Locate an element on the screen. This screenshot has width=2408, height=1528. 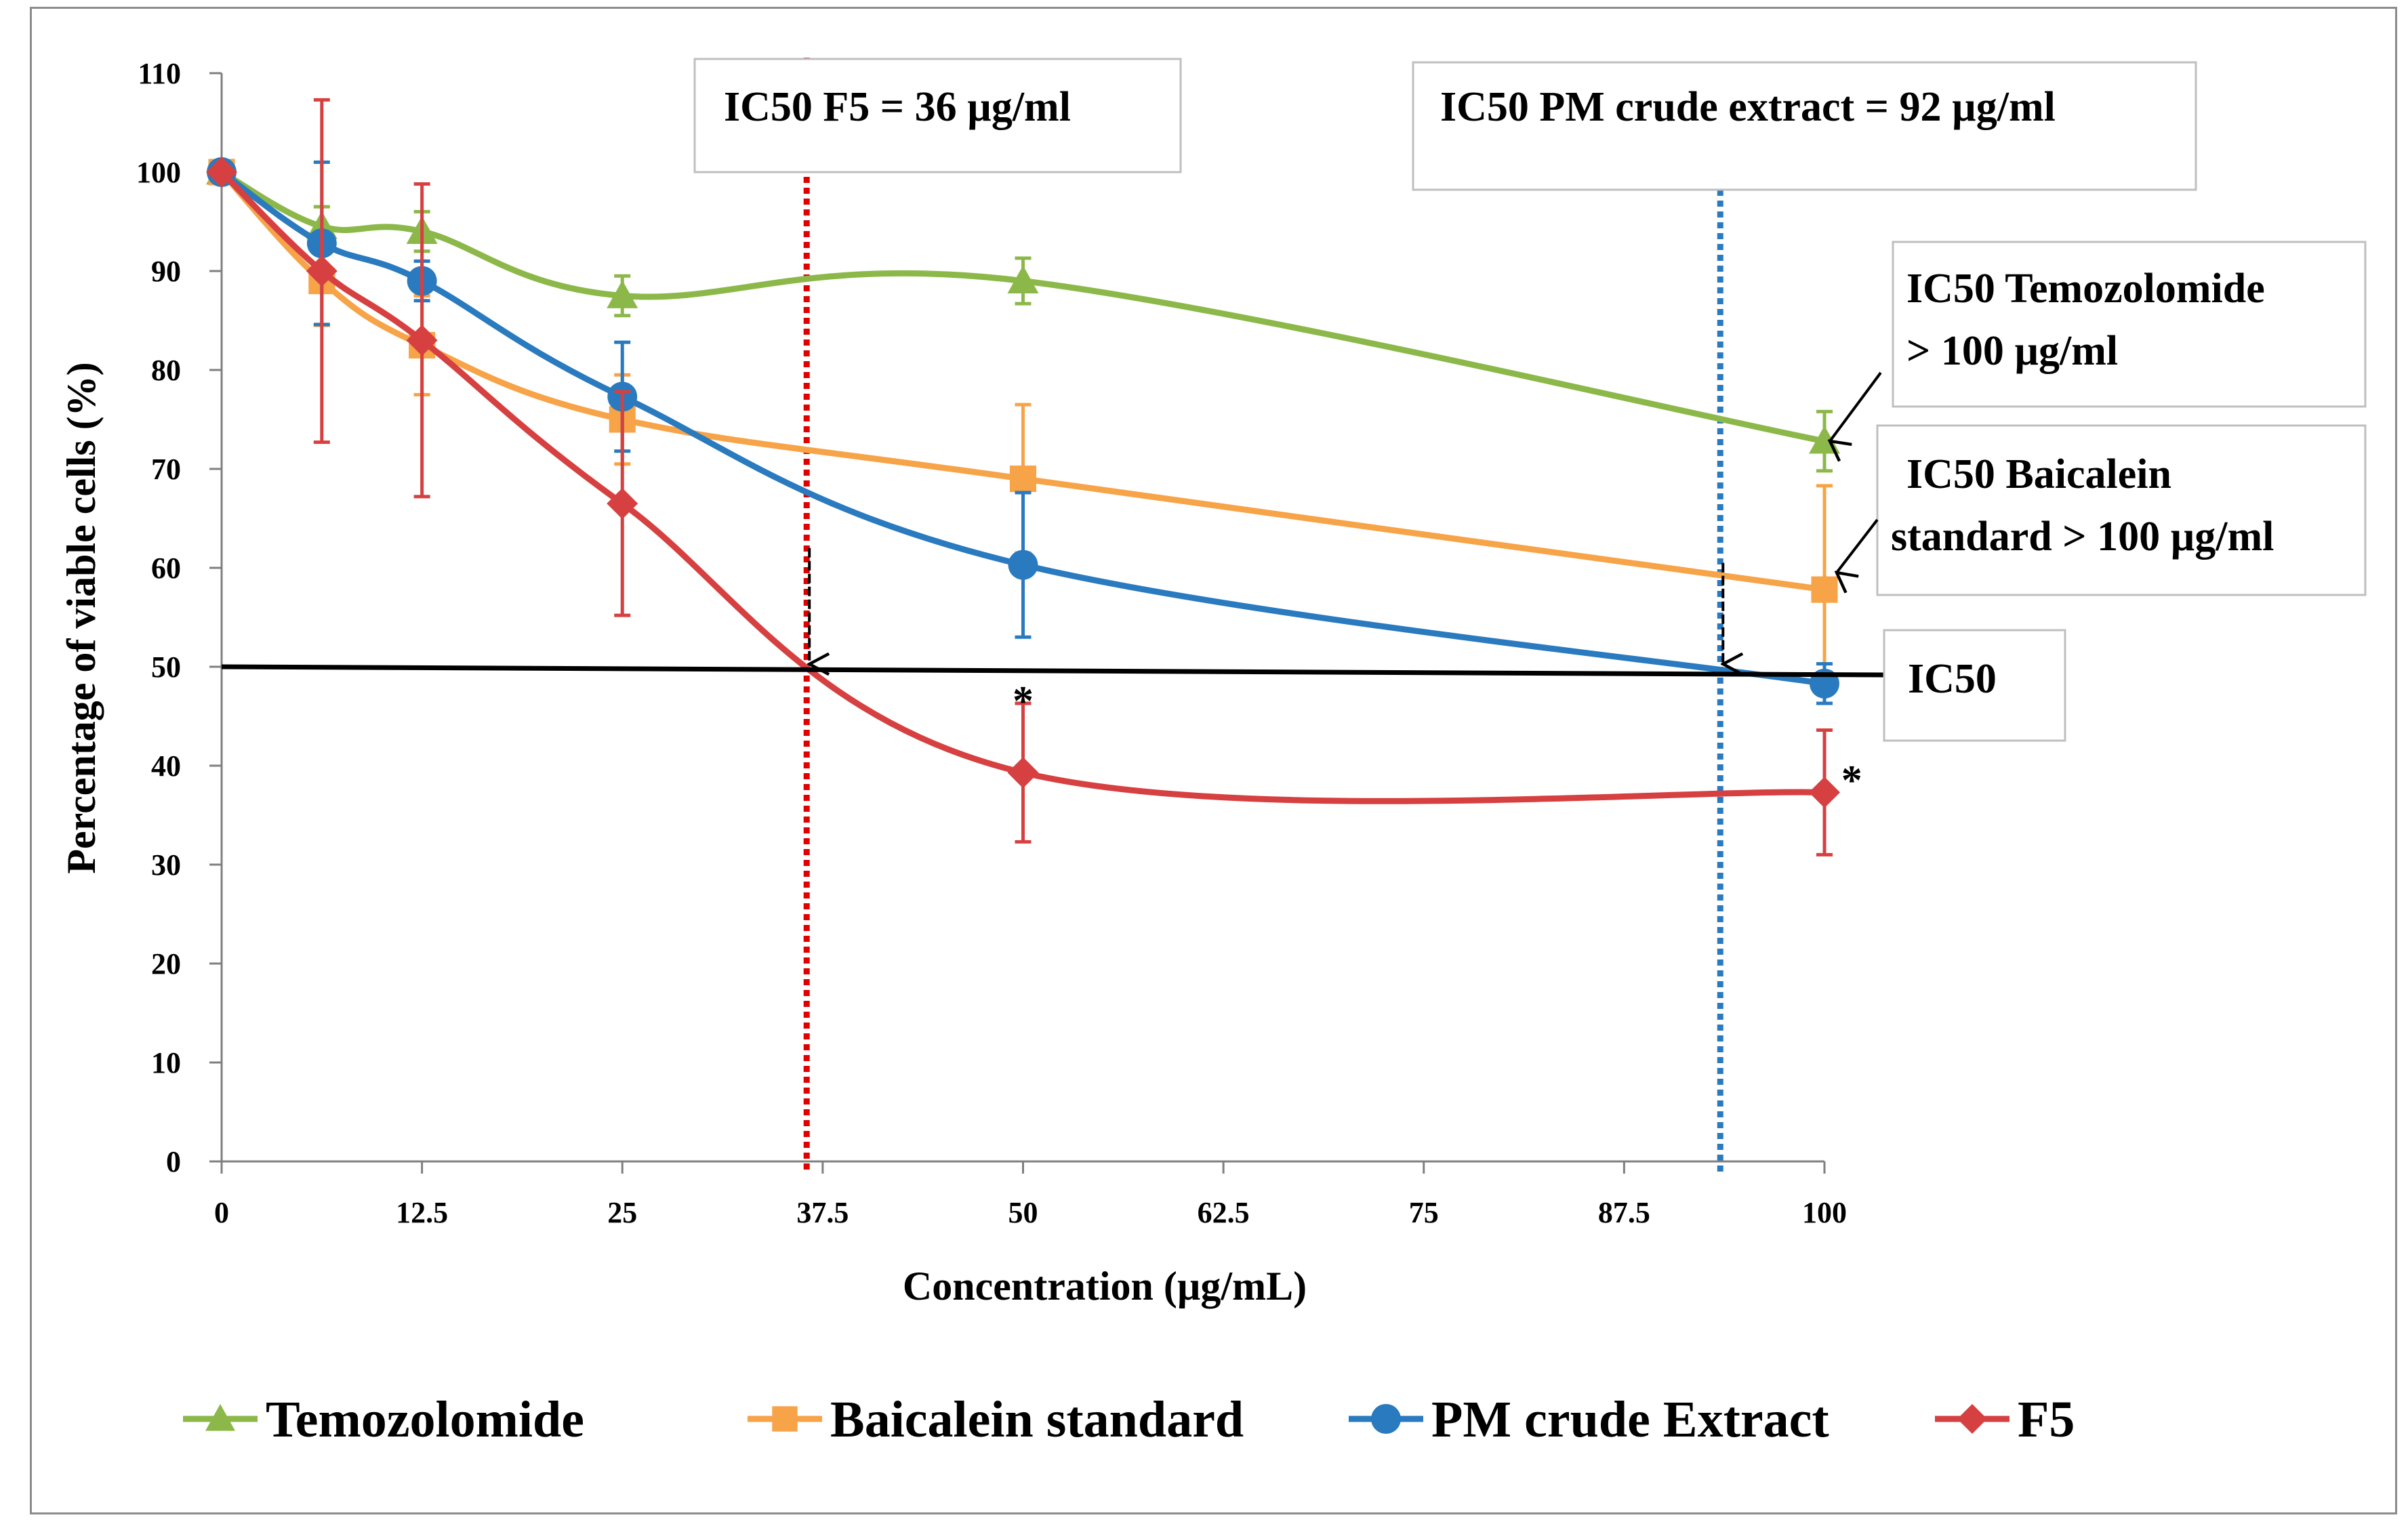
y-tick-label: 50 is located at coordinates (166, 667).